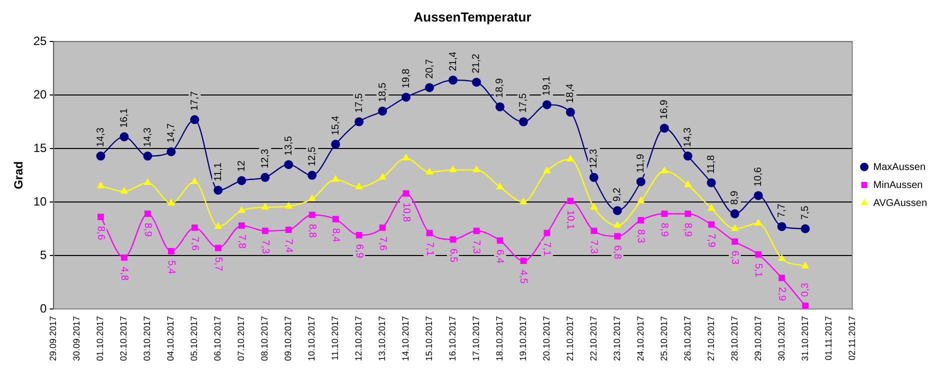  Describe the element at coordinates (382, 92) in the screenshot. I see `data-label: 18,5` at that location.